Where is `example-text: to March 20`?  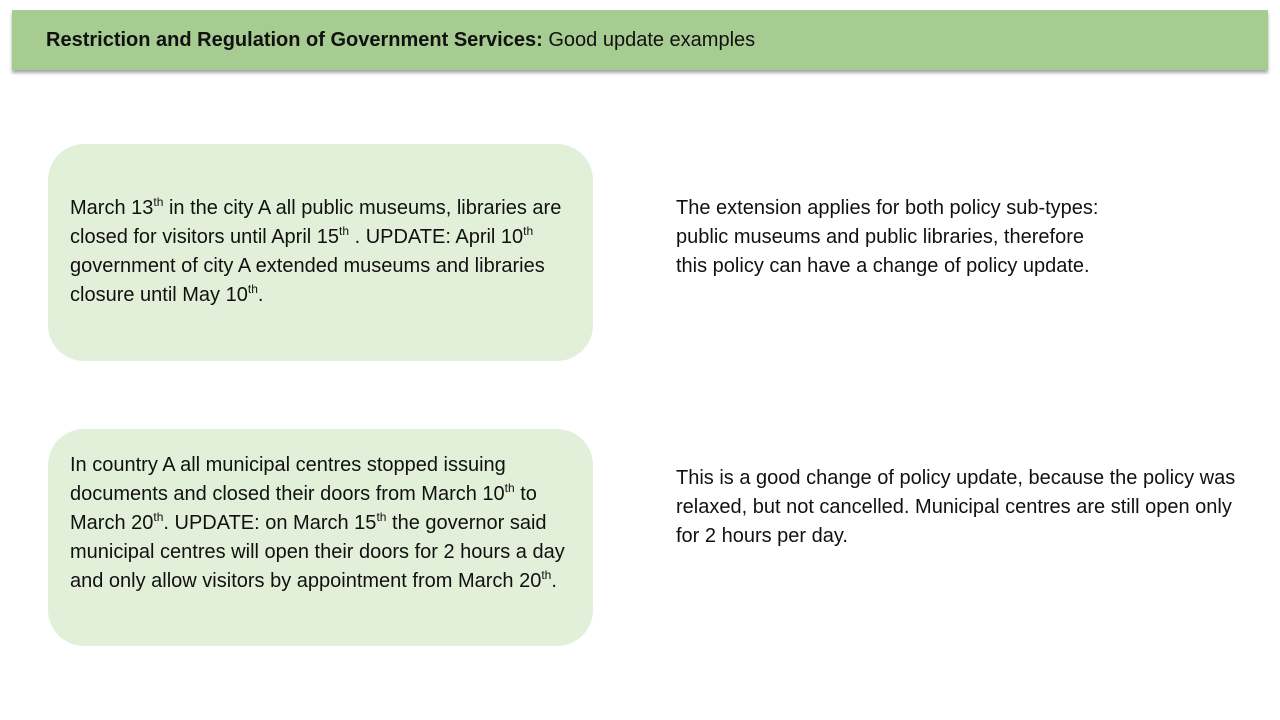 example-text: to March 20 is located at coordinates (303, 508).